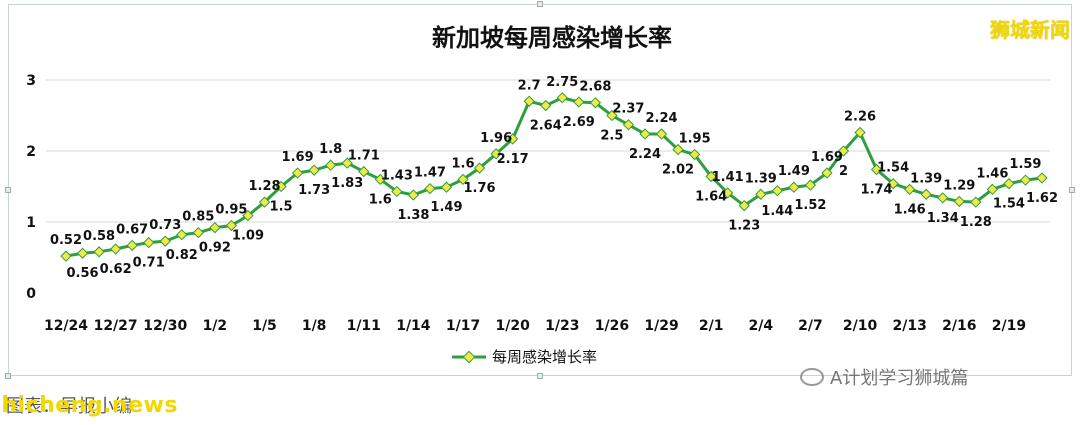  Describe the element at coordinates (69, 406) in the screenshot. I see `source-text: 图表：早报小编` at that location.